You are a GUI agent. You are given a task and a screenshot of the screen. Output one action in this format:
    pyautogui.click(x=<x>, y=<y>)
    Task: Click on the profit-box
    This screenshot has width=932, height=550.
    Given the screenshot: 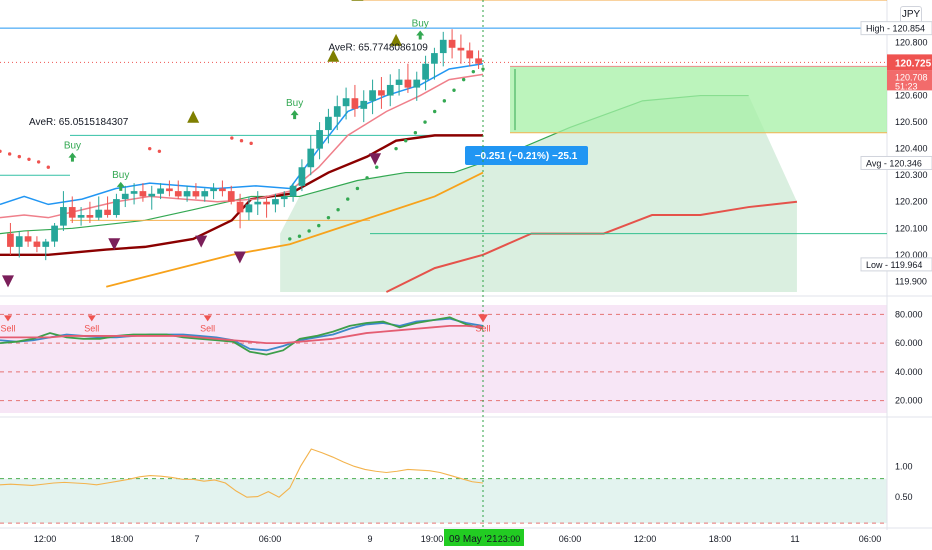 What is the action you would take?
    pyautogui.click(x=698, y=99)
    